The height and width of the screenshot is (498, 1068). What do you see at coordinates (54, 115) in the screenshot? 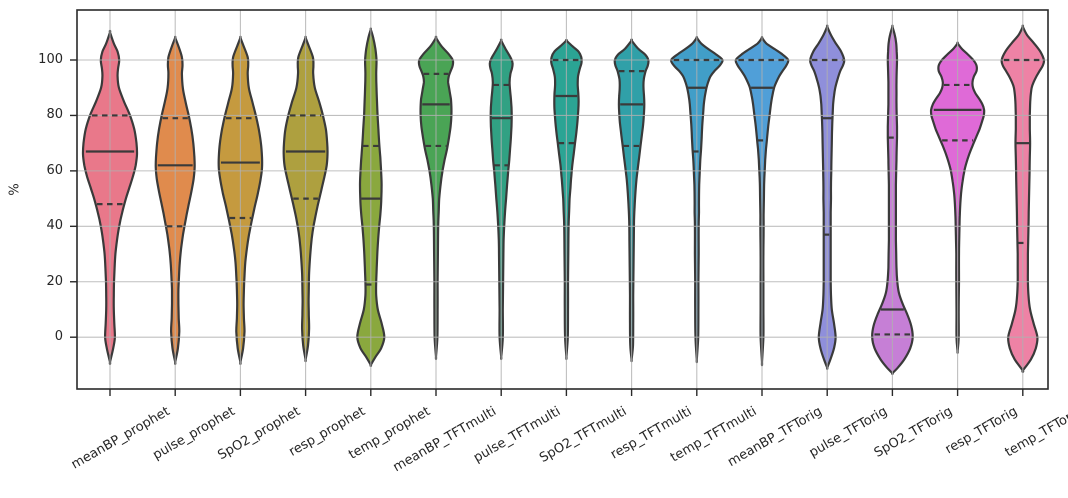
I see `y-tick-label-80: 80` at bounding box center [54, 115].